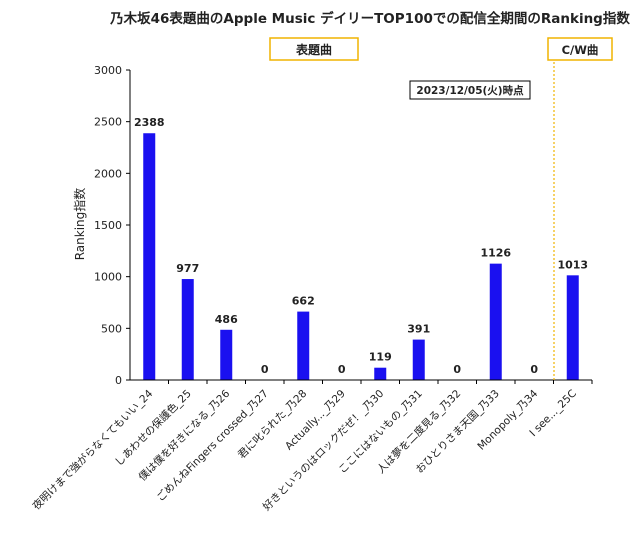 This screenshot has width=640, height=542. Describe the element at coordinates (149, 122) in the screenshot. I see `data-label: 2388` at that location.